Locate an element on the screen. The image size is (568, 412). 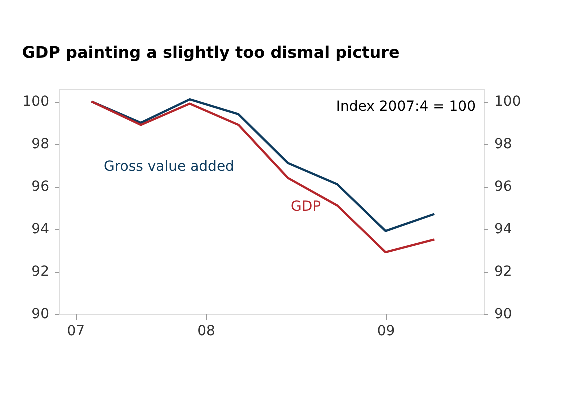
y-tick-label: 96 is located at coordinates (41, 187).